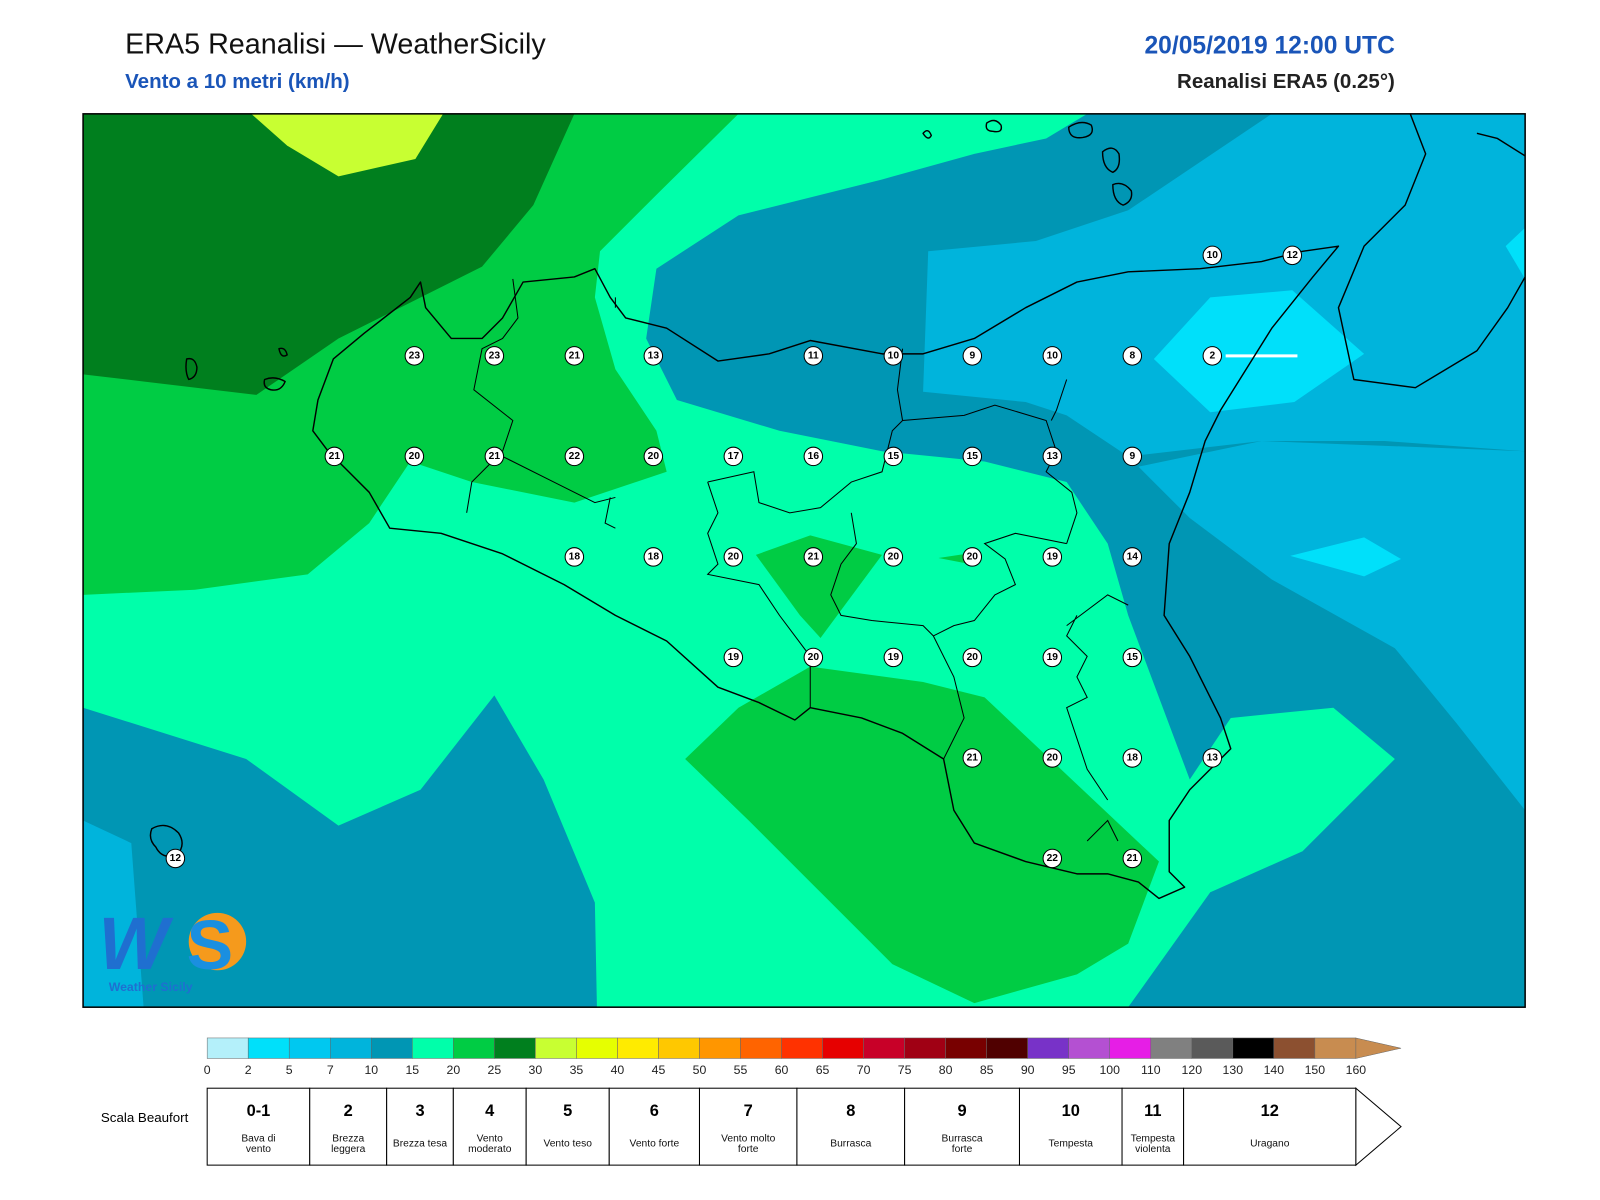  I want to click on colorbar-tick-label: 7, so click(330, 1070).